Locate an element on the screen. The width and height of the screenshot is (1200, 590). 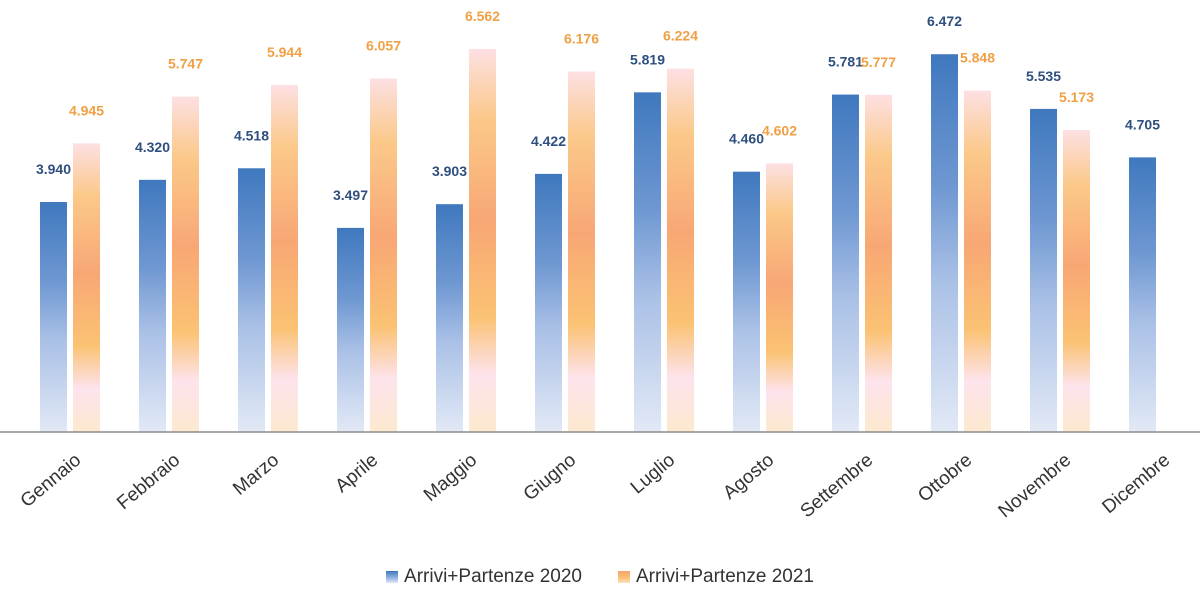
bar-2020-novembre is located at coordinates (1043, 270).